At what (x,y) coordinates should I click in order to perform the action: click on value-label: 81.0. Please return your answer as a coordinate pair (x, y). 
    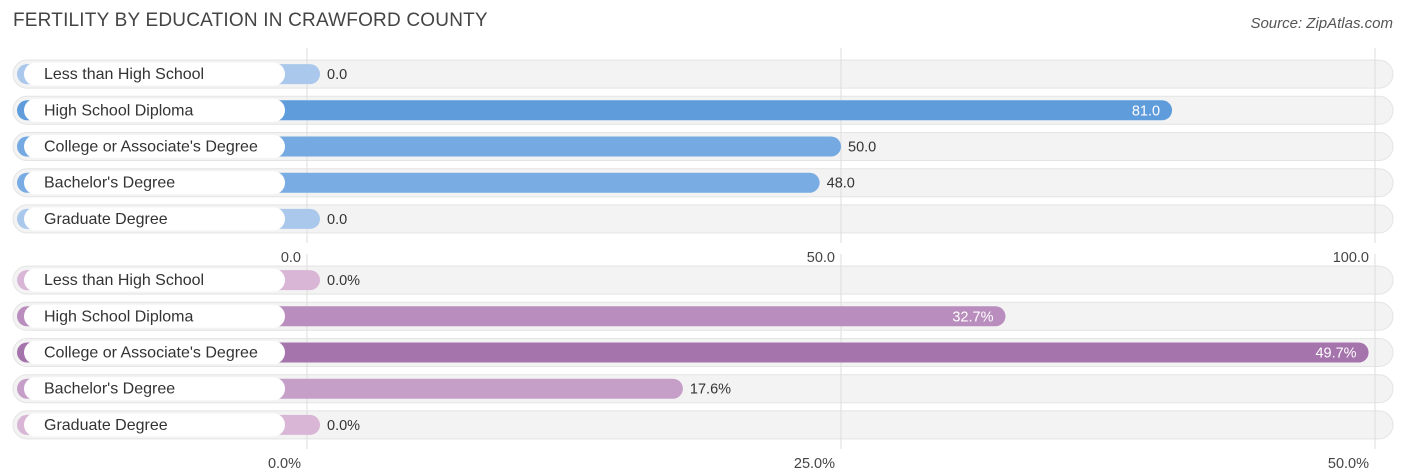
    Looking at the image, I should click on (1146, 111).